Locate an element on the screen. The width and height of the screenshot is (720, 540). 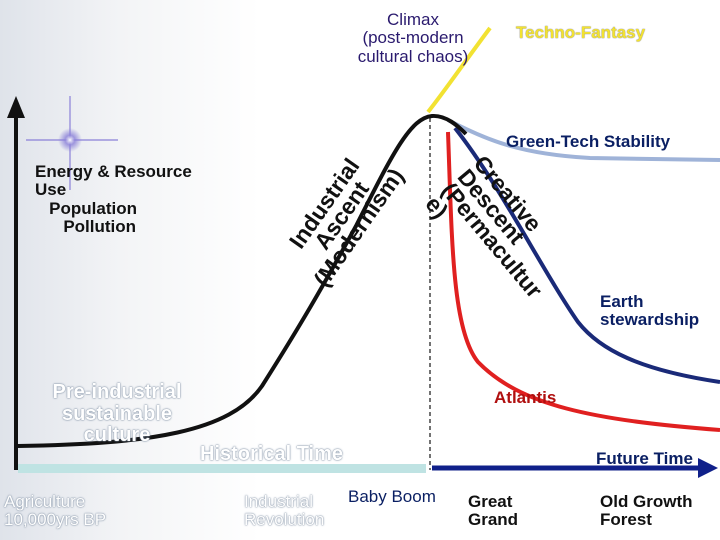
industrial-revolution-label: Industrial Revolution is located at coordinates (284, 511).